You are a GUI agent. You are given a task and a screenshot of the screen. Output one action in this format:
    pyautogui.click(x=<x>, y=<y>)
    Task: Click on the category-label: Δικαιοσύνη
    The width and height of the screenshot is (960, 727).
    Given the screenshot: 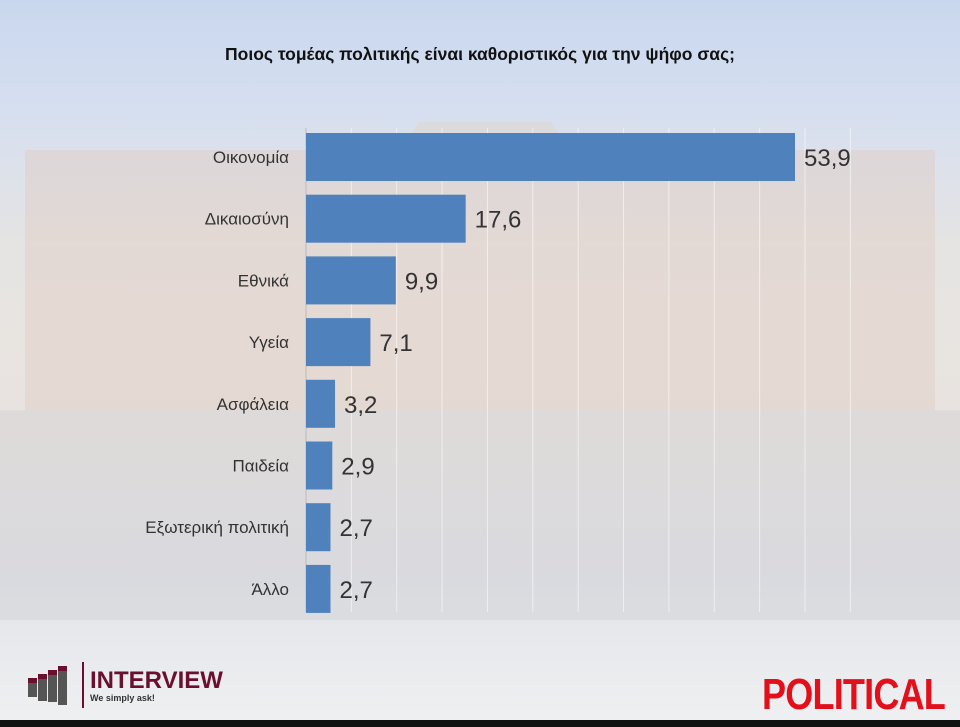 What is the action you would take?
    pyautogui.click(x=247, y=219)
    